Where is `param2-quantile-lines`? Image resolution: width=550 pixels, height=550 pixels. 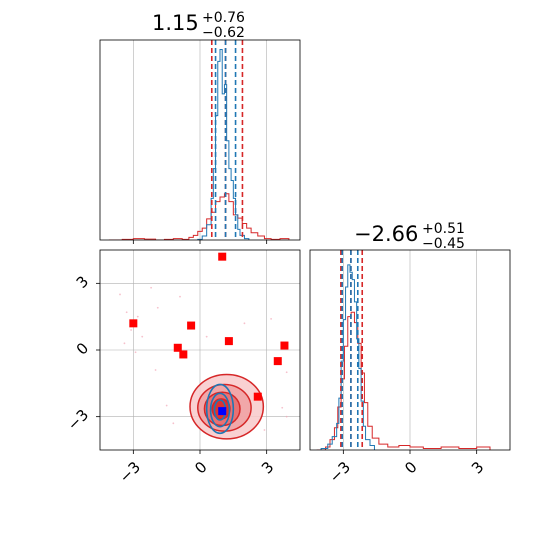 param2-quantile-lines is located at coordinates (352, 350).